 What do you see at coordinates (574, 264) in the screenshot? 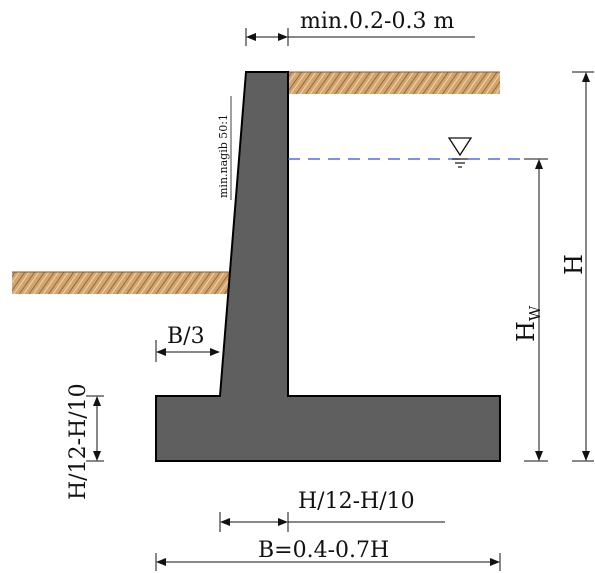
I see `total-height-label: H` at bounding box center [574, 264].